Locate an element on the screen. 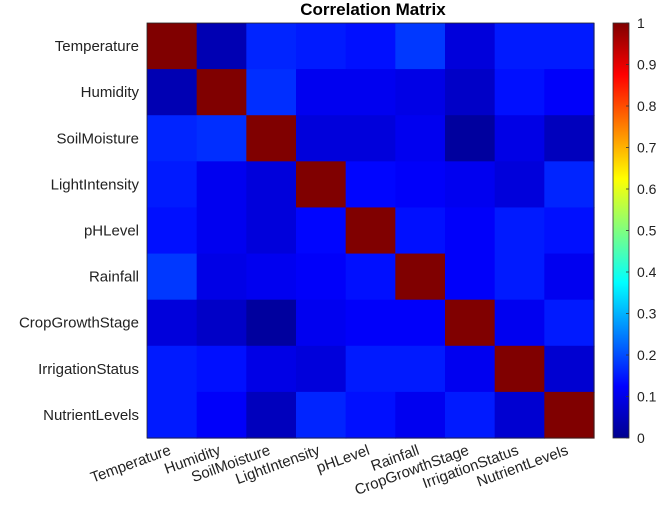 Image resolution: width=669 pixels, height=531 pixels. y-tick-label: NutrientLevels is located at coordinates (91, 415).